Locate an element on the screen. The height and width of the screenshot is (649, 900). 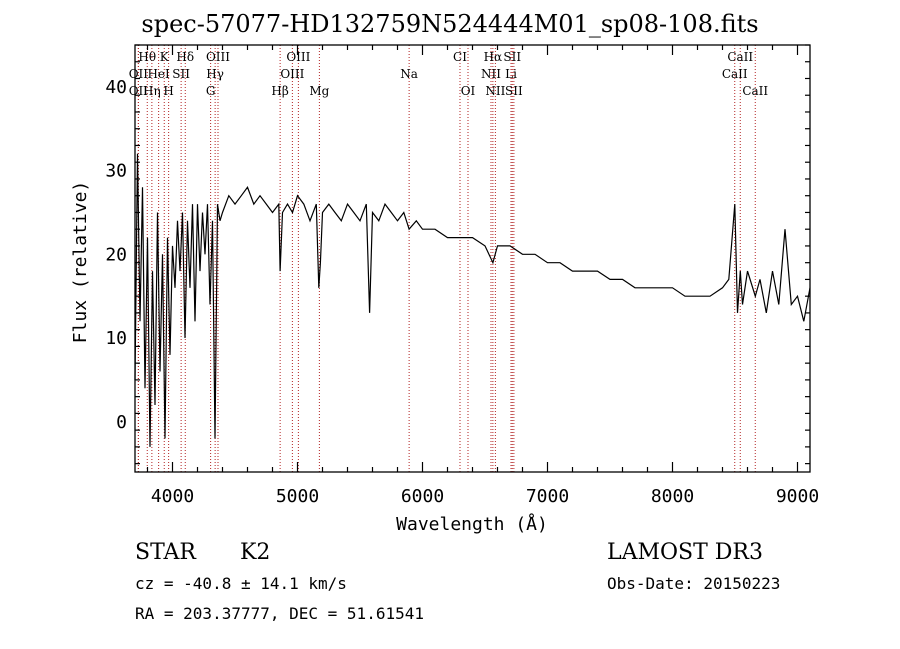
line-marker-label-16: Li is located at coordinates (511, 74).